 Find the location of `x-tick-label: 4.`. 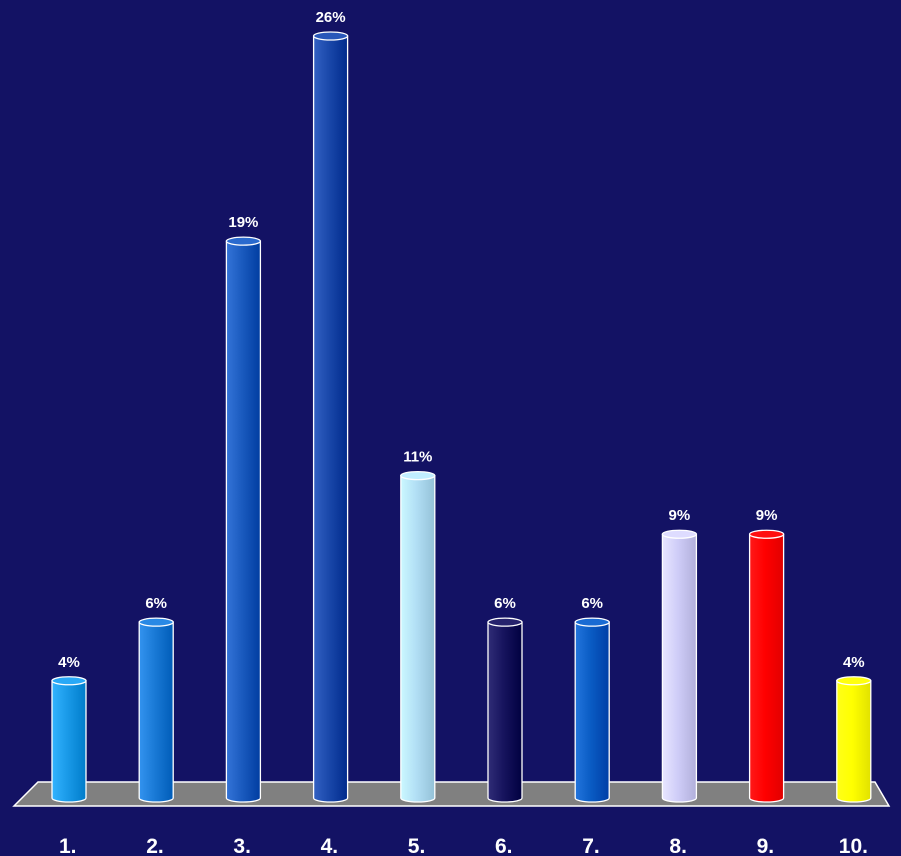

x-tick-label: 4. is located at coordinates (330, 845).